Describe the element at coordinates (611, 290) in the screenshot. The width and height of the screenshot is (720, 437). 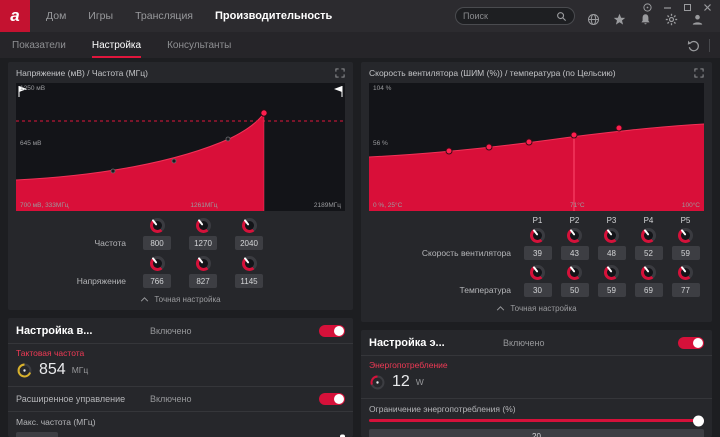
I see `temp-value-p3: 59` at that location.